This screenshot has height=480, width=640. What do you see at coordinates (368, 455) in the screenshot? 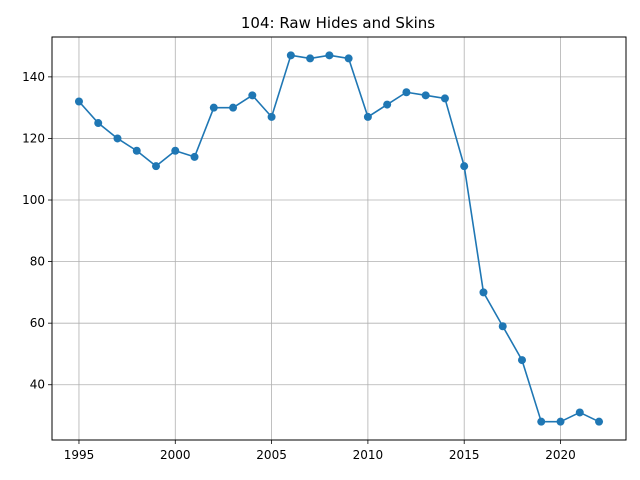
I see `x-tick-label: 2010` at bounding box center [368, 455].